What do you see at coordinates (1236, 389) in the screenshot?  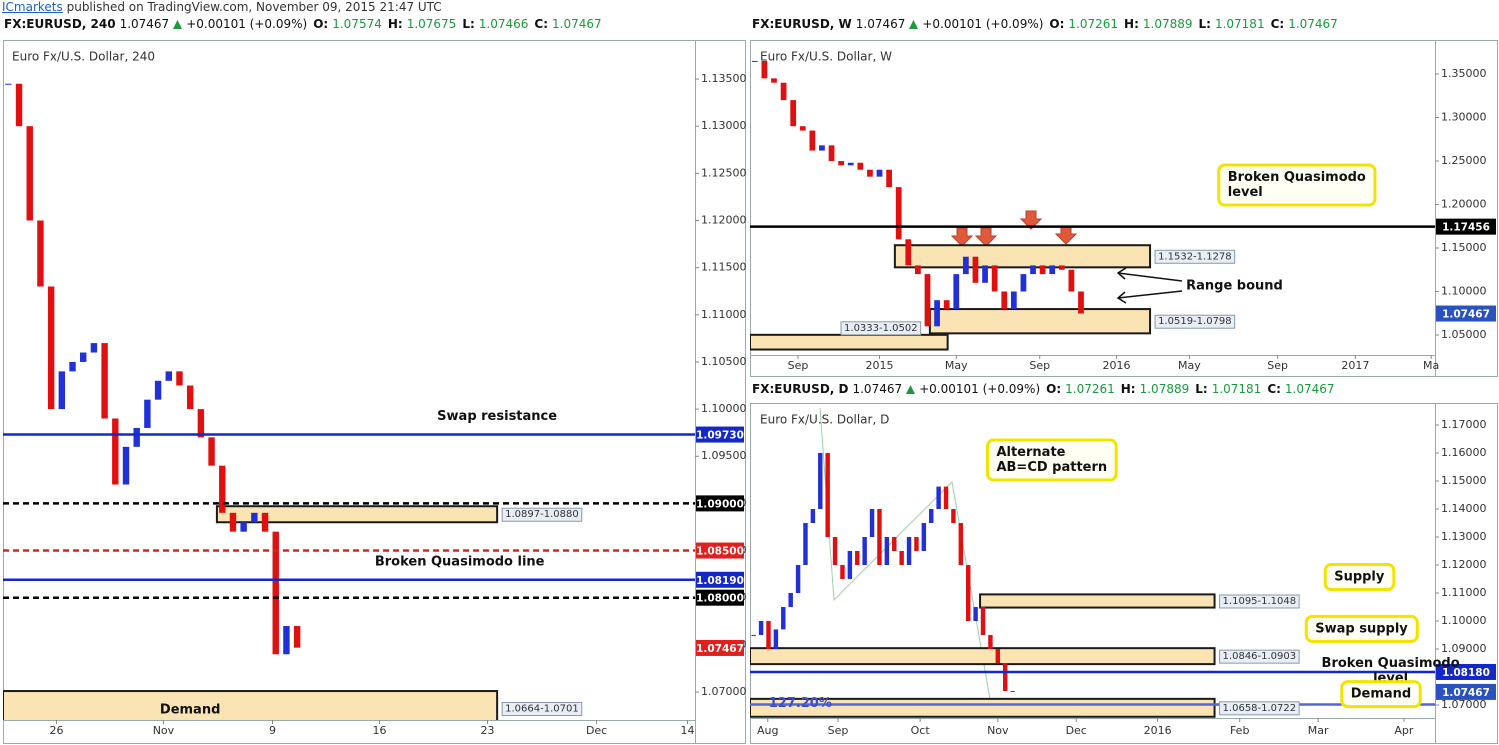 I see `ohlc-value: 1.07181` at bounding box center [1236, 389].